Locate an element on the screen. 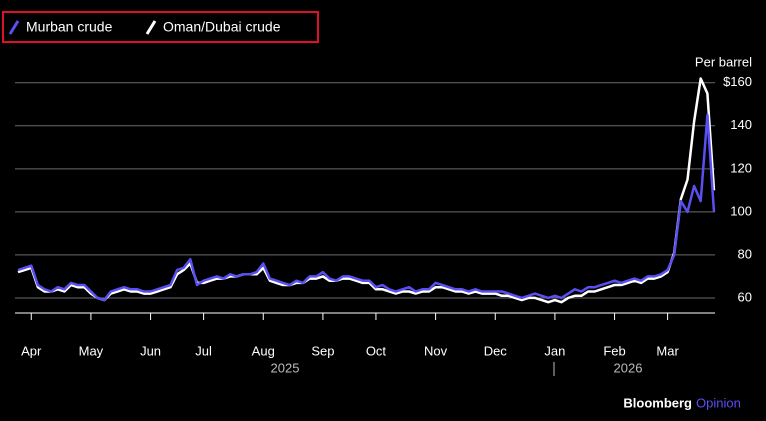 This screenshot has height=421, width=766. y-axis-label: Per barrel is located at coordinates (723, 61).